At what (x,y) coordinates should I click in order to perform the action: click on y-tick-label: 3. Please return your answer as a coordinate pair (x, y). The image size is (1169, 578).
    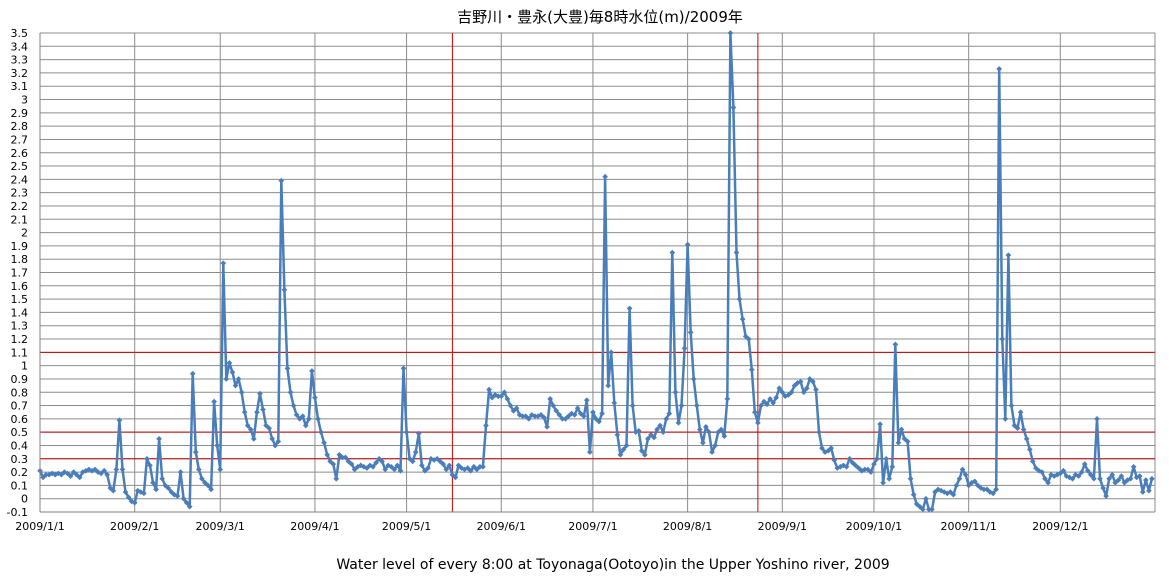
    Looking at the image, I should click on (24, 100).